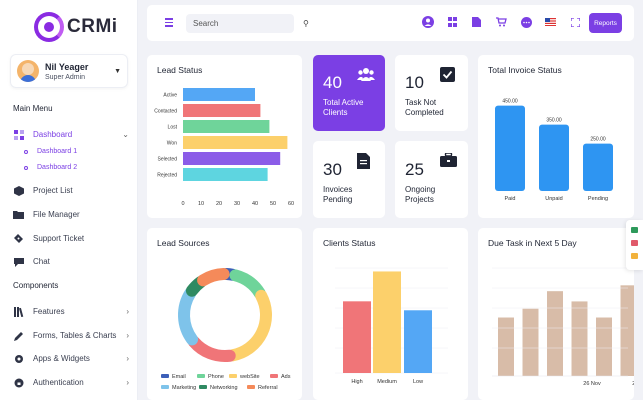 This screenshot has width=643, height=400. I want to click on cart-icon, so click(501, 22).